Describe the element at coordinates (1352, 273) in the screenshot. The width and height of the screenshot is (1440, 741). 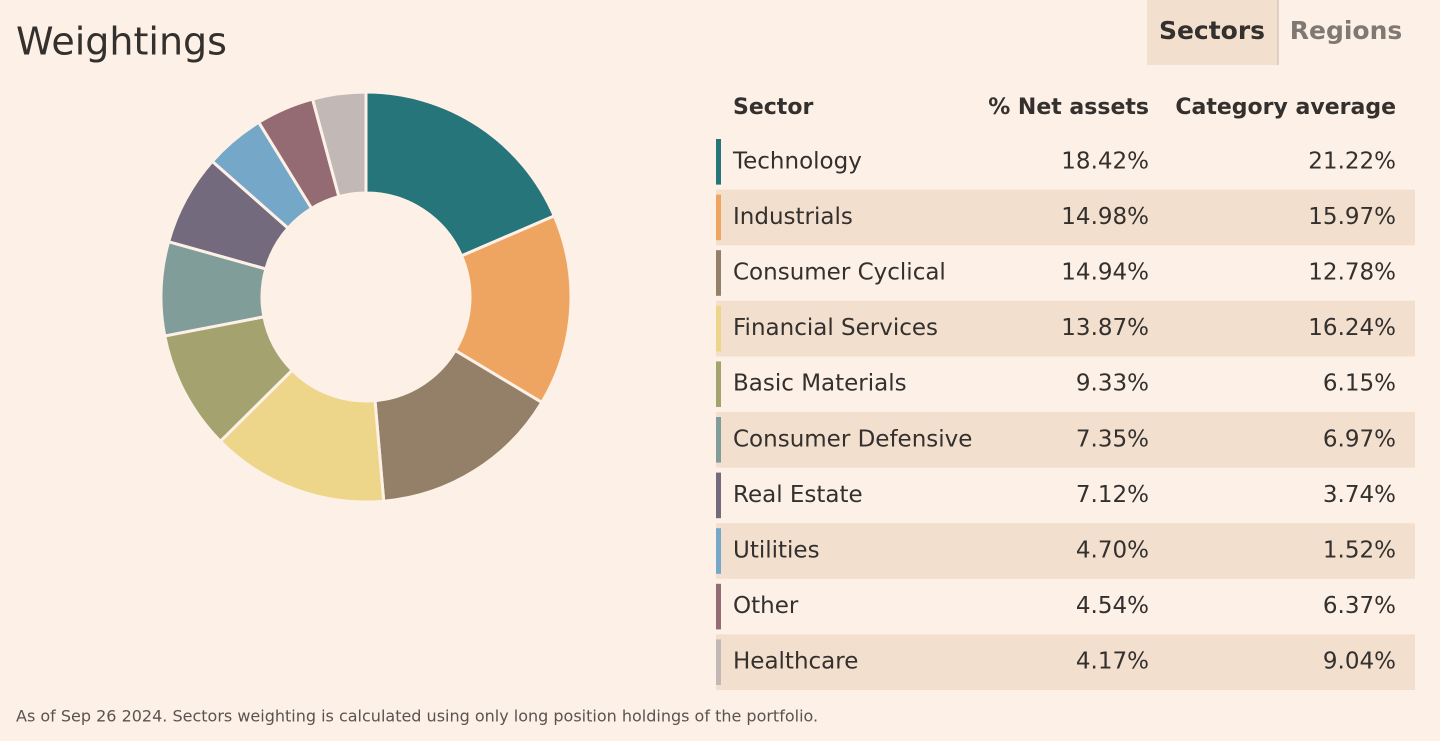
I see `category-average: 12.78%` at that location.